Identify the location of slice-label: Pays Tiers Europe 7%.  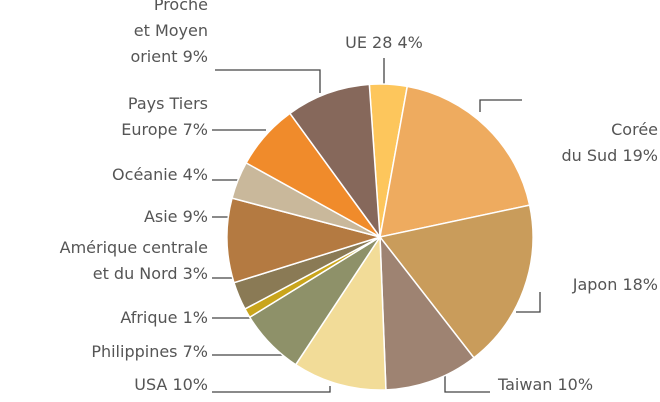
(164, 117).